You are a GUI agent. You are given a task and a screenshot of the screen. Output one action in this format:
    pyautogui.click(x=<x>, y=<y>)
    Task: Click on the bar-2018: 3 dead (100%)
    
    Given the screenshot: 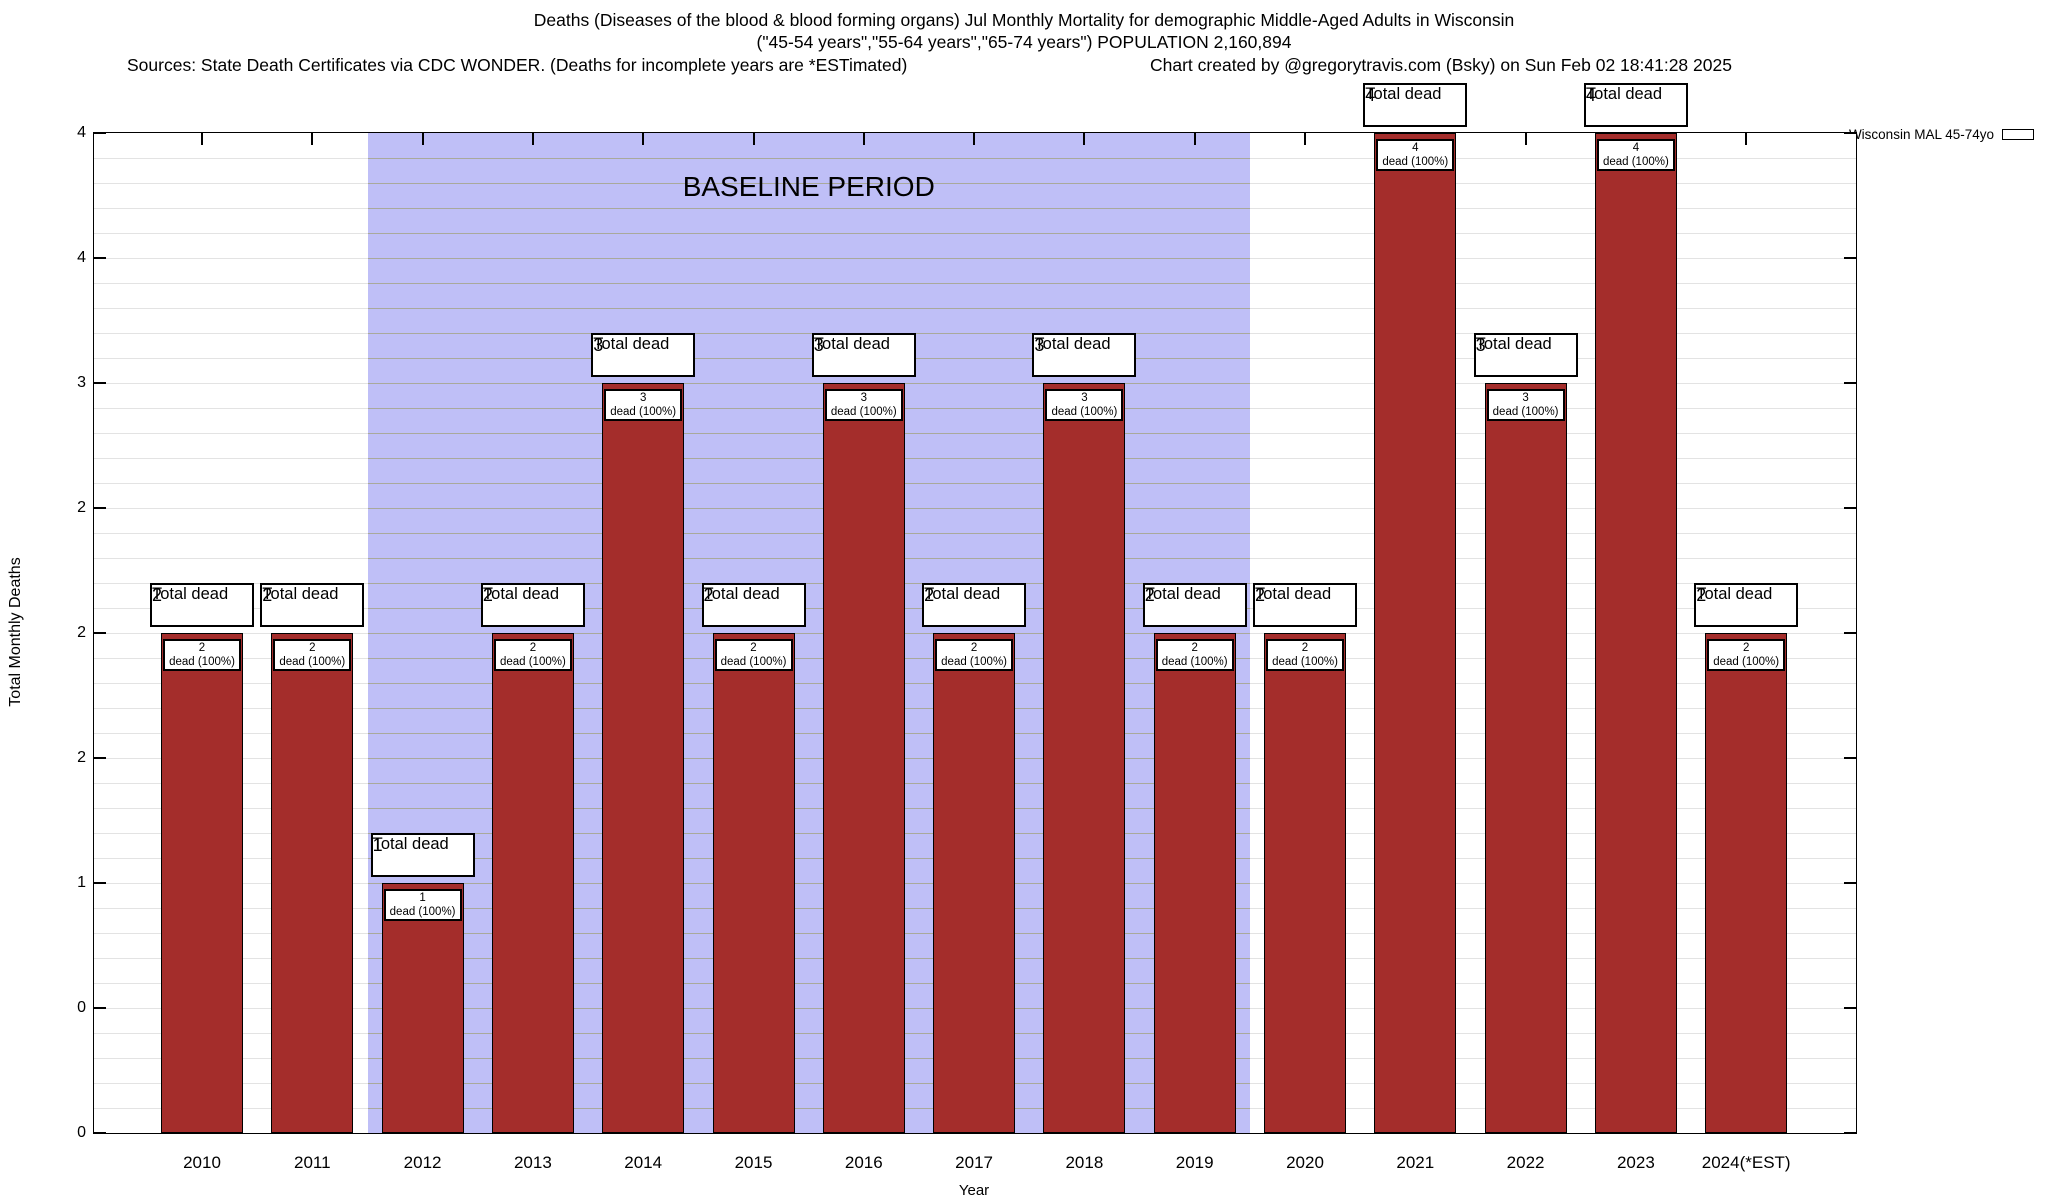 What is the action you would take?
    pyautogui.click(x=1084, y=758)
    